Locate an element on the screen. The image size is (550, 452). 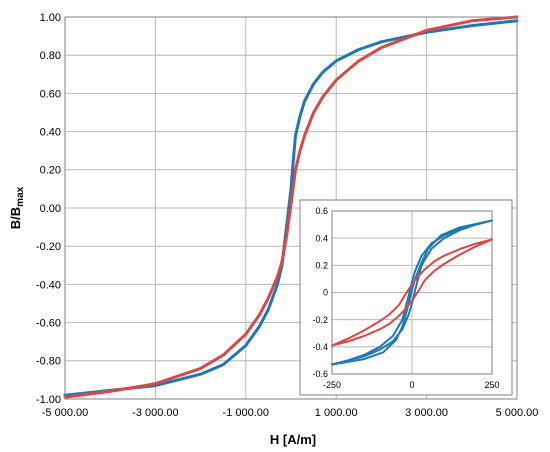
inset-y-tick-label: -0.4 is located at coordinates (320, 347).